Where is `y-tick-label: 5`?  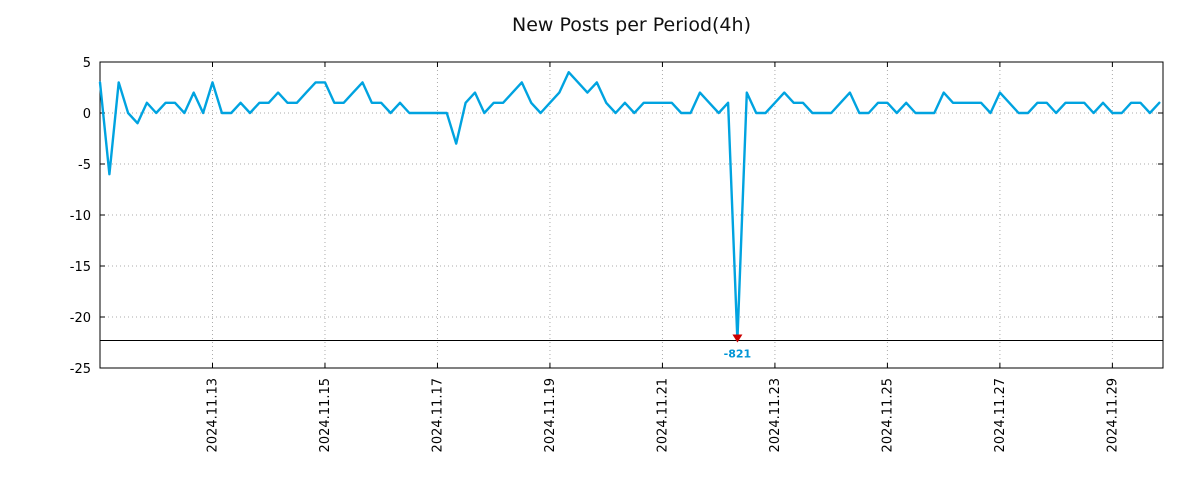
y-tick-label: 5 is located at coordinates (87, 63).